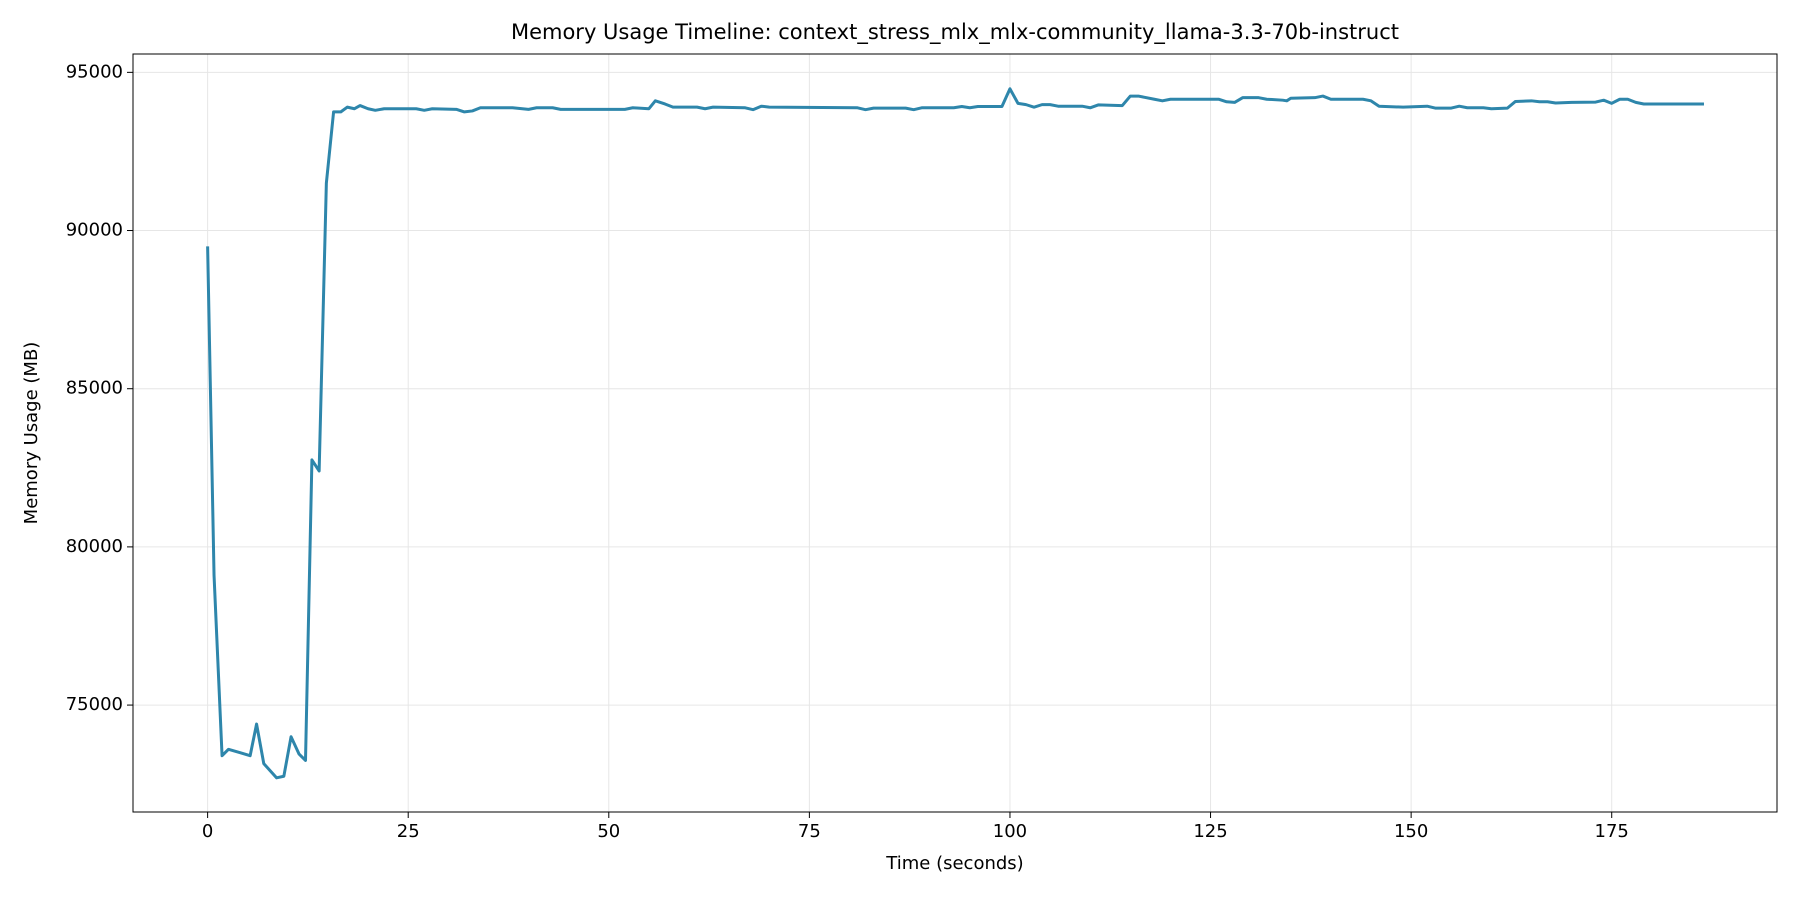 Image resolution: width=1800 pixels, height=900 pixels. I want to click on y-tick-label: 90000, so click(94, 230).